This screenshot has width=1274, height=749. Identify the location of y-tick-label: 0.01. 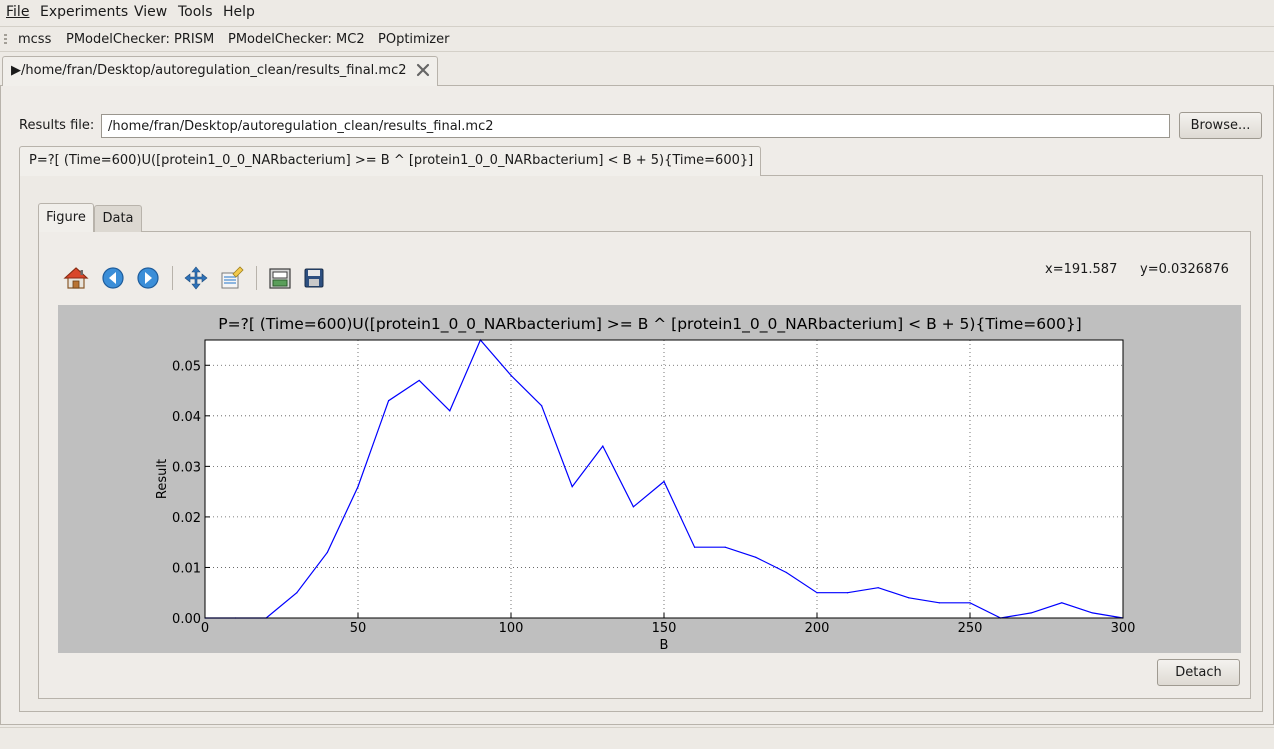
(186, 568).